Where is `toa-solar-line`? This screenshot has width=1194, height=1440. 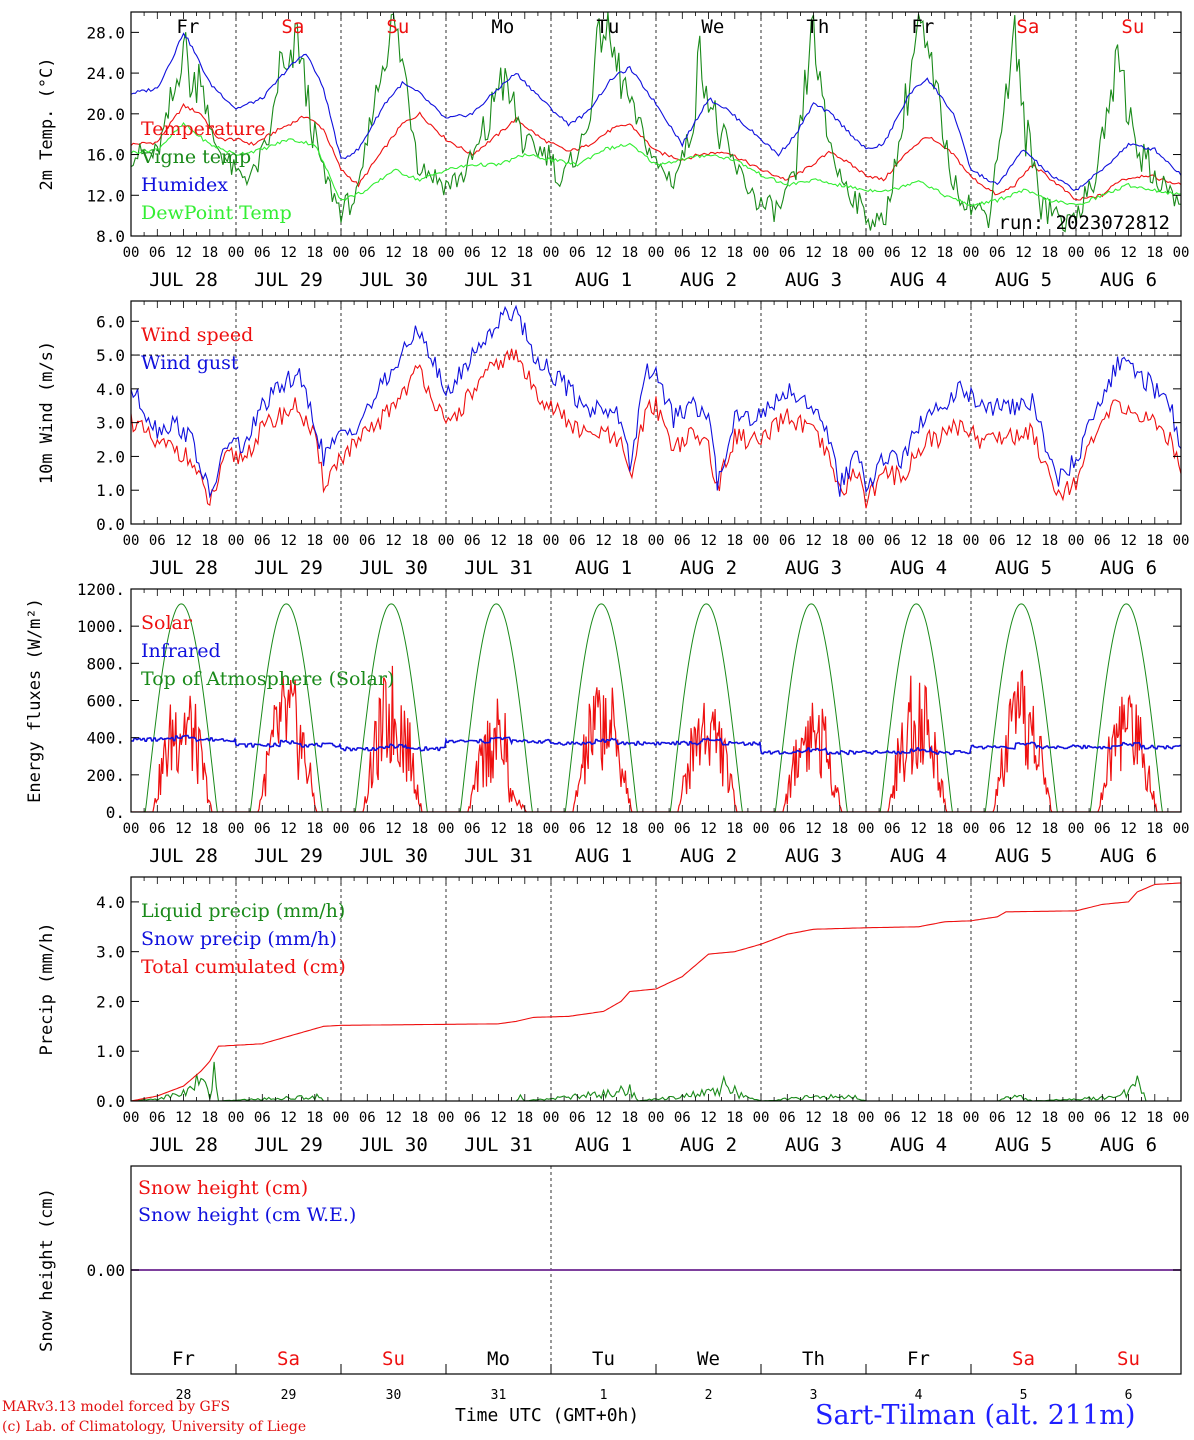
toa-solar-line is located at coordinates (656, 707).